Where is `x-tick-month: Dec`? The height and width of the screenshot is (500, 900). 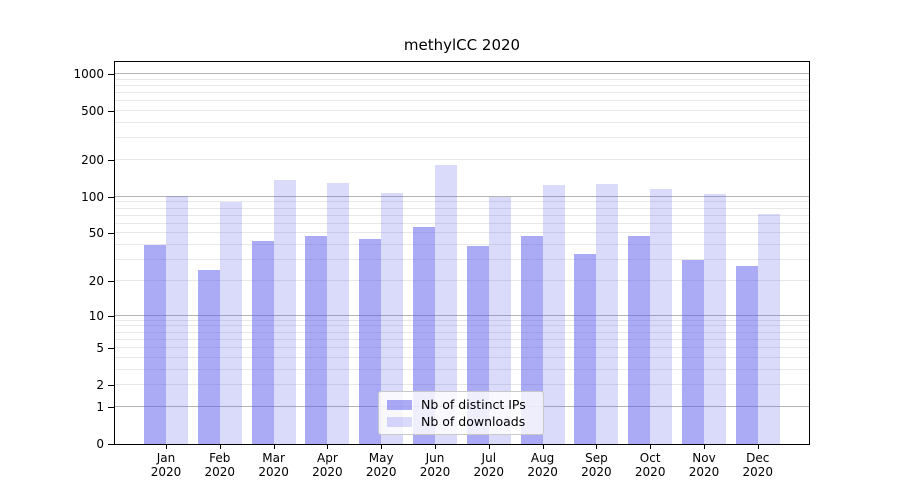
x-tick-month: Dec is located at coordinates (758, 458).